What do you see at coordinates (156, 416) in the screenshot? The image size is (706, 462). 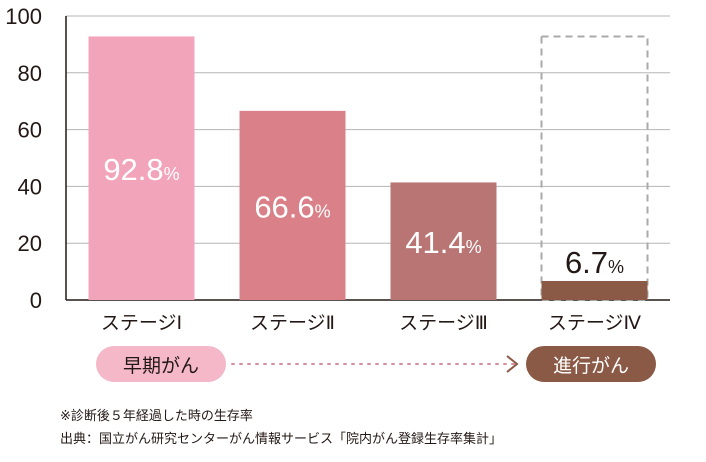 I see `footnote-note: ※診断後５年経過した時の生存率` at bounding box center [156, 416].